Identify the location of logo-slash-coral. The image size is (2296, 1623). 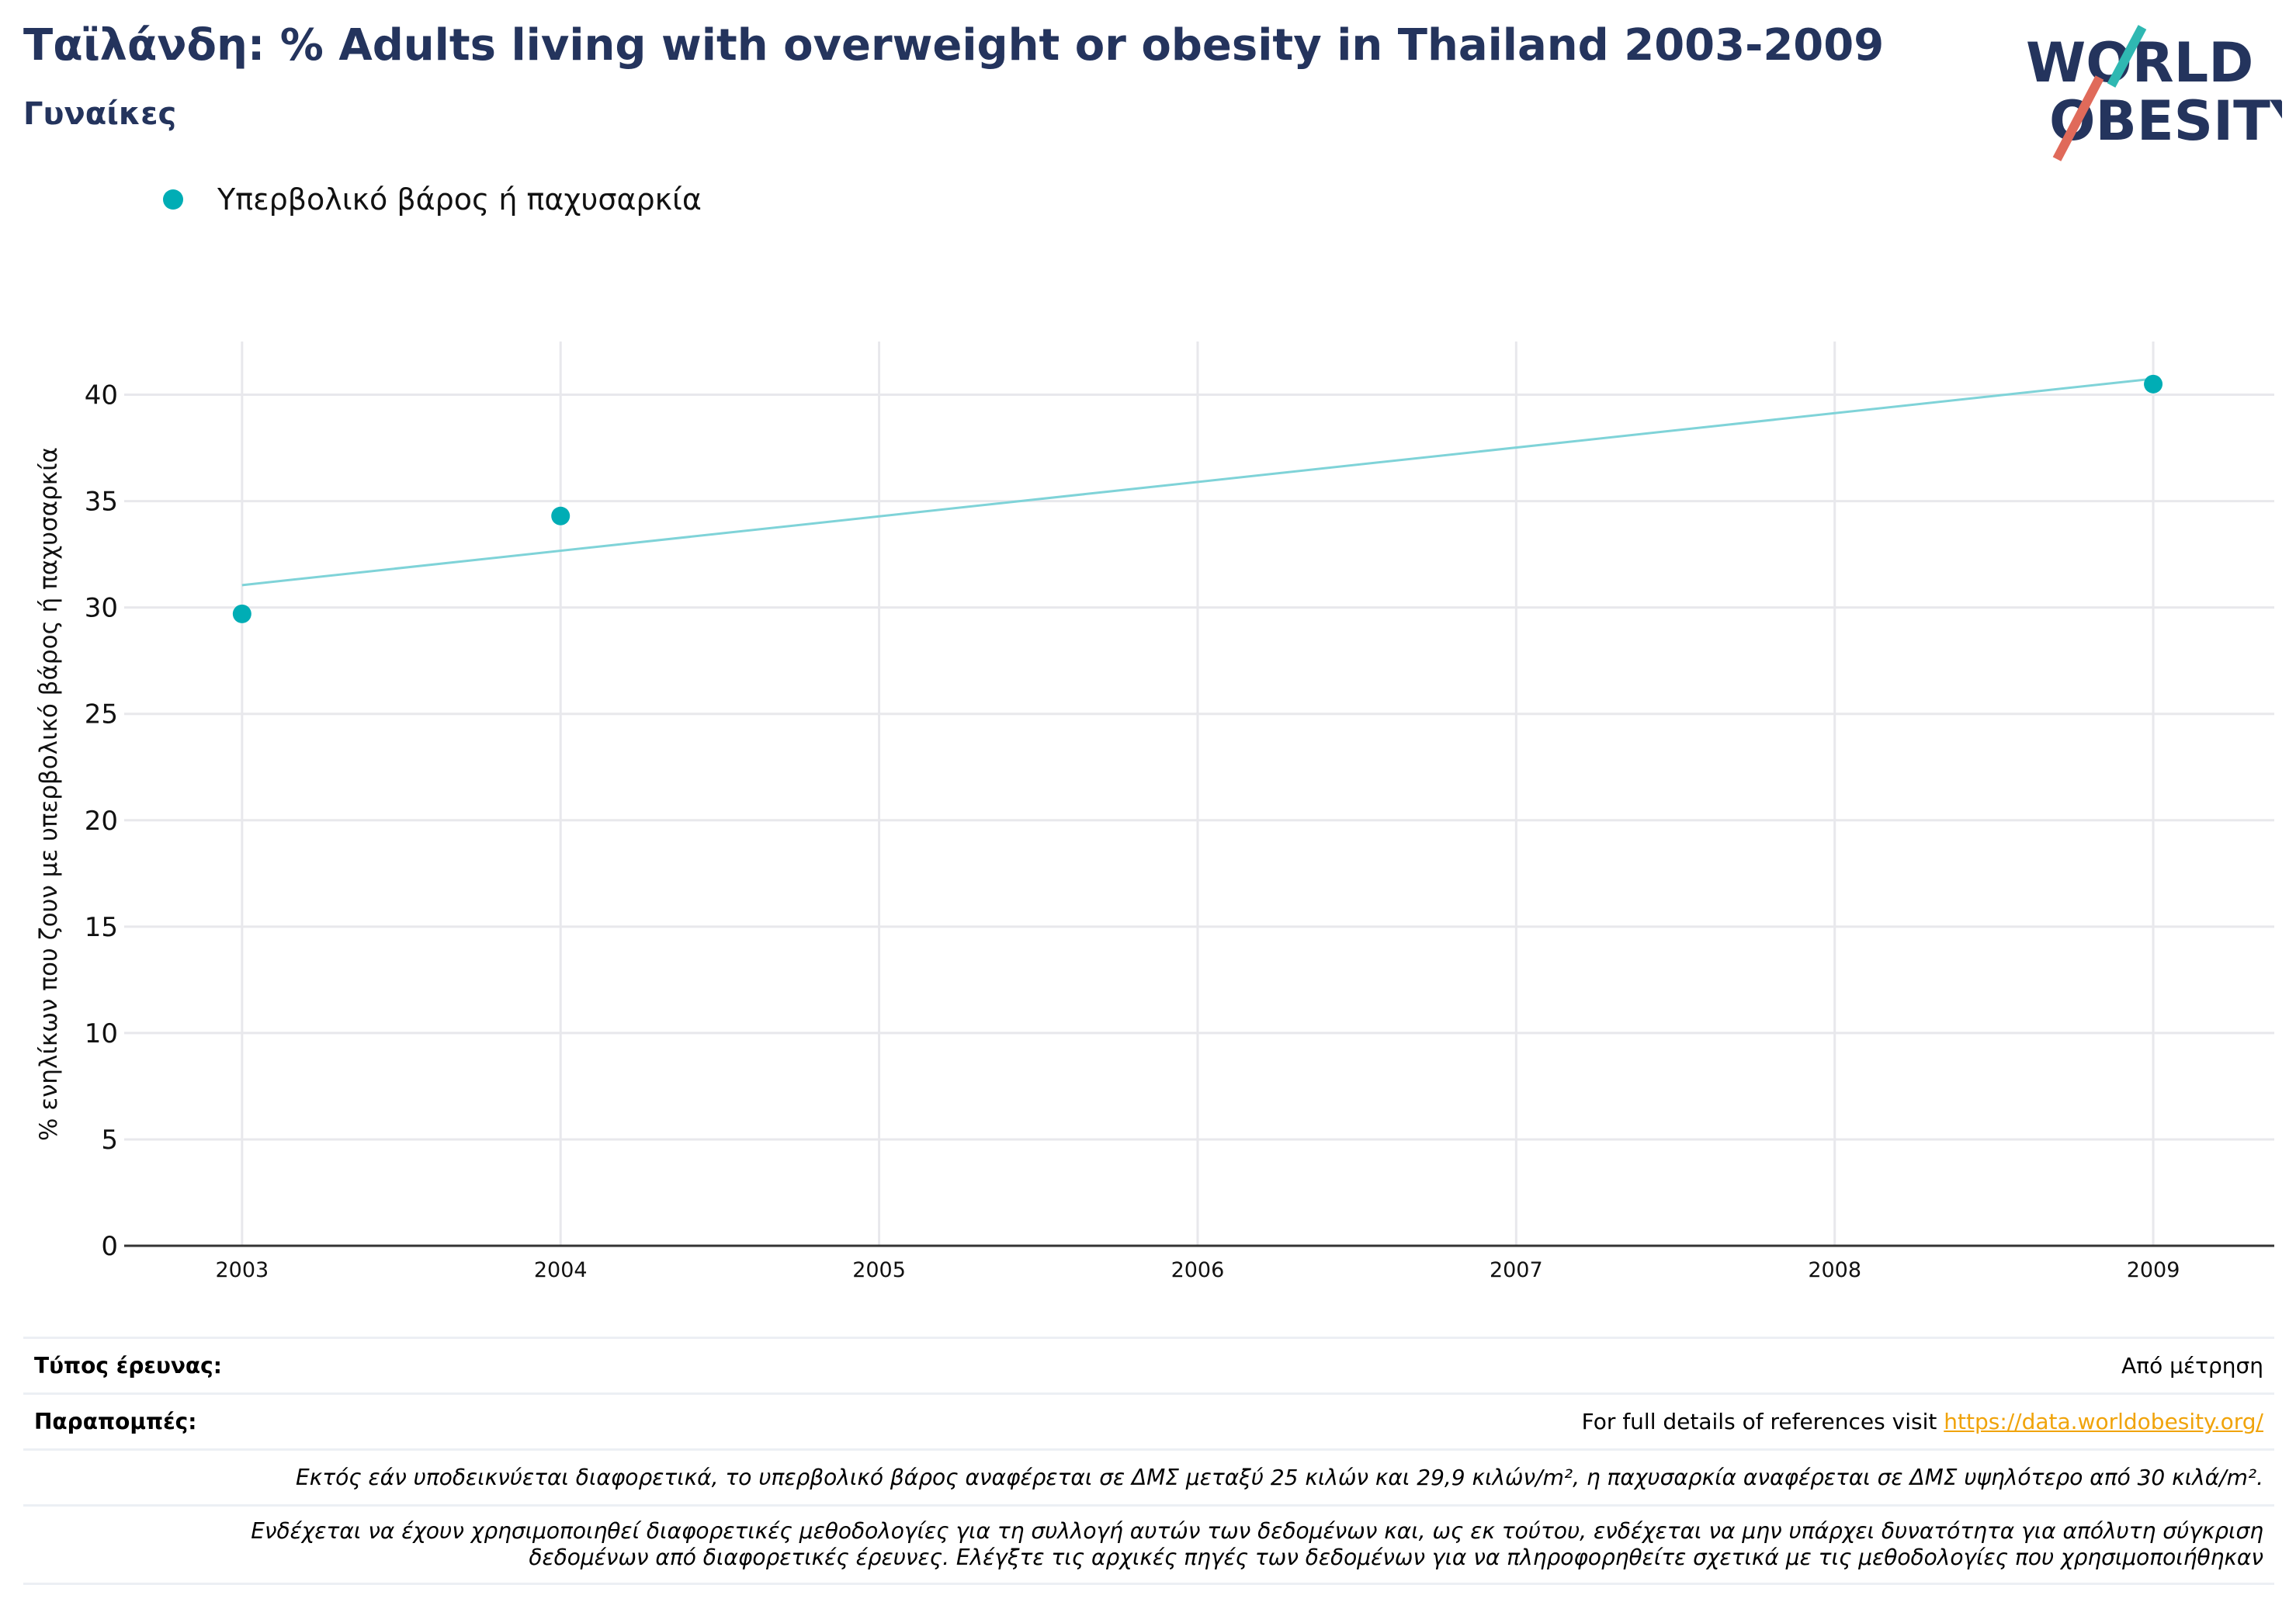
(2078, 118).